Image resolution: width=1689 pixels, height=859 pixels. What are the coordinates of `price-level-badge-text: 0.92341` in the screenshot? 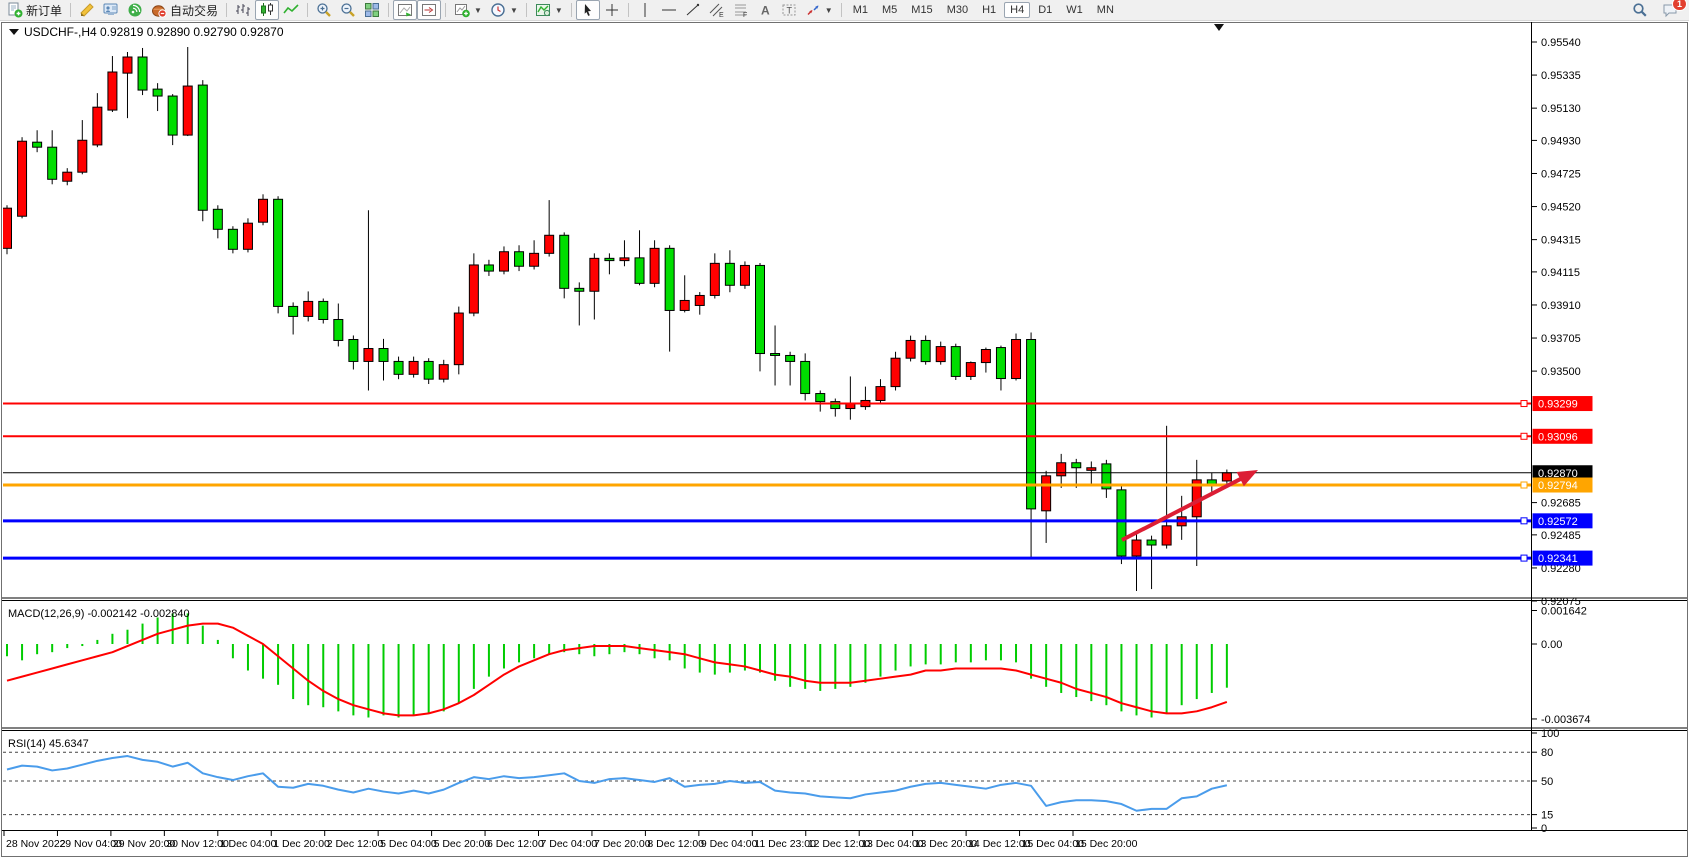 It's located at (1558, 559).